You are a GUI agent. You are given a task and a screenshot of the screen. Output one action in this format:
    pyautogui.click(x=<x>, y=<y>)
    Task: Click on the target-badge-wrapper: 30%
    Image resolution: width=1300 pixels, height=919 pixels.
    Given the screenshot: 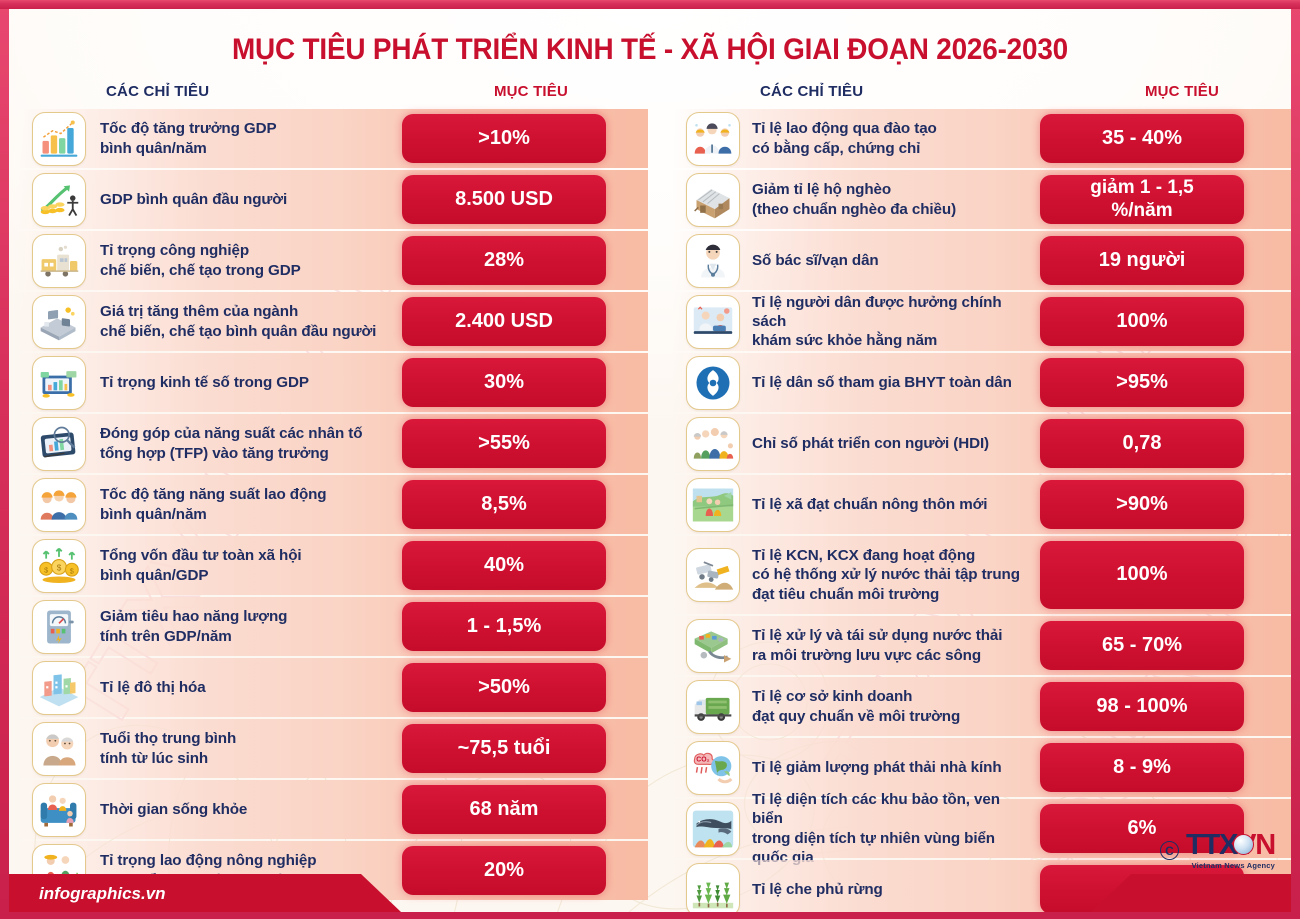 What is the action you would take?
    pyautogui.click(x=504, y=382)
    